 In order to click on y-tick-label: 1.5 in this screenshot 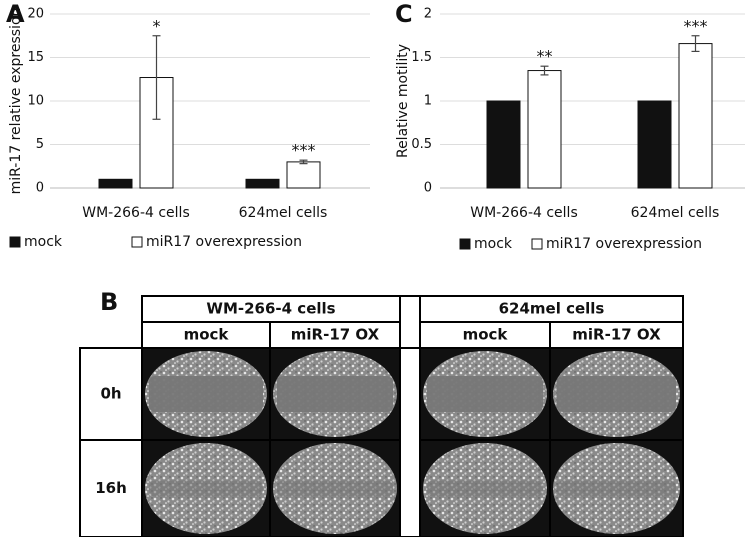, I will do `click(421, 57)`.